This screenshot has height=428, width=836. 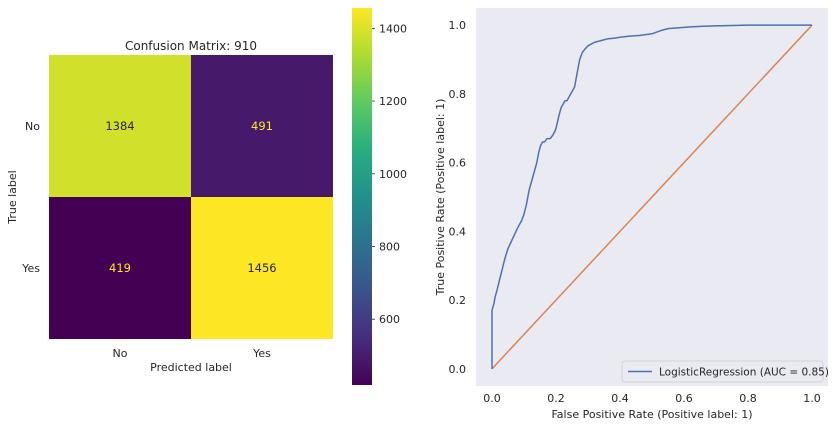 I want to click on legend-label: LogisticRegression (AUC = 0.85), so click(x=744, y=373).